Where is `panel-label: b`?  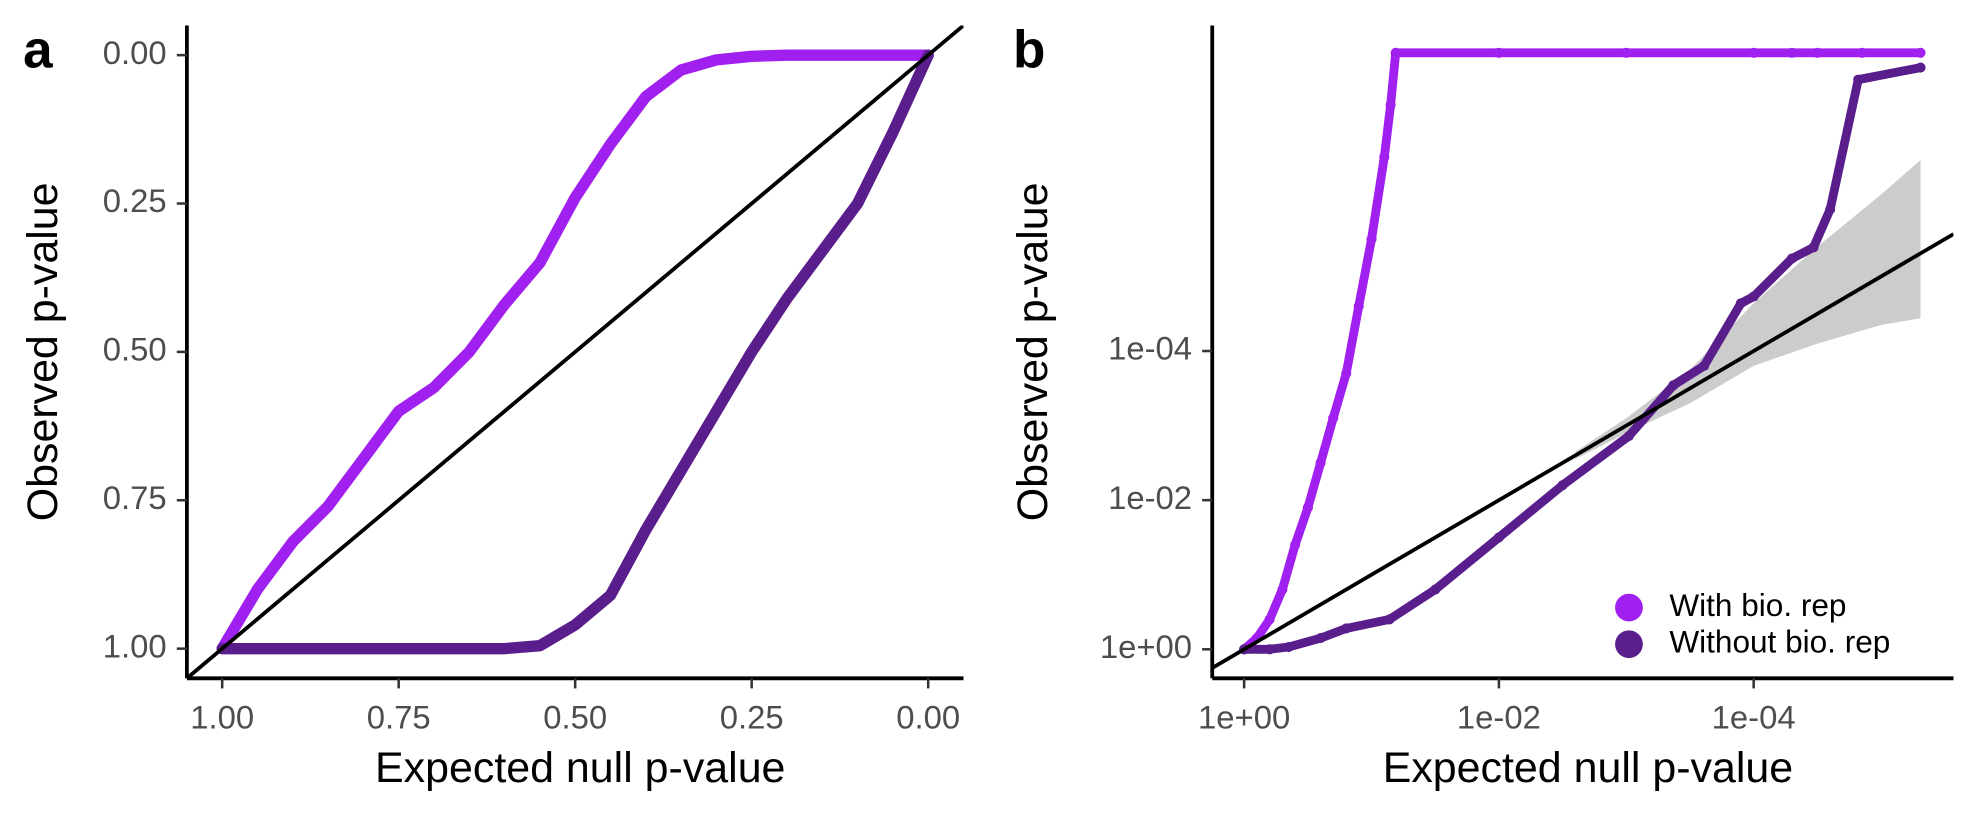
panel-label: b is located at coordinates (1029, 49).